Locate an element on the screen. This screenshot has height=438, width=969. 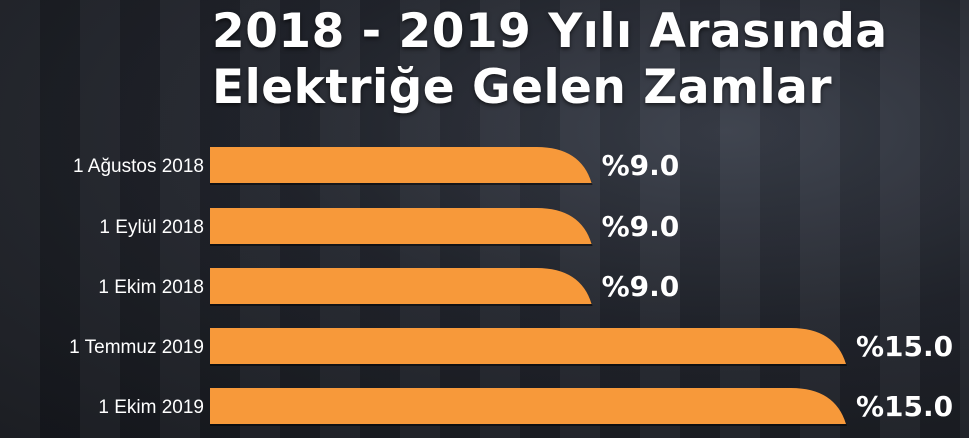
title-line-1: 2018 - 2019 Yılı Arasında is located at coordinates (550, 31).